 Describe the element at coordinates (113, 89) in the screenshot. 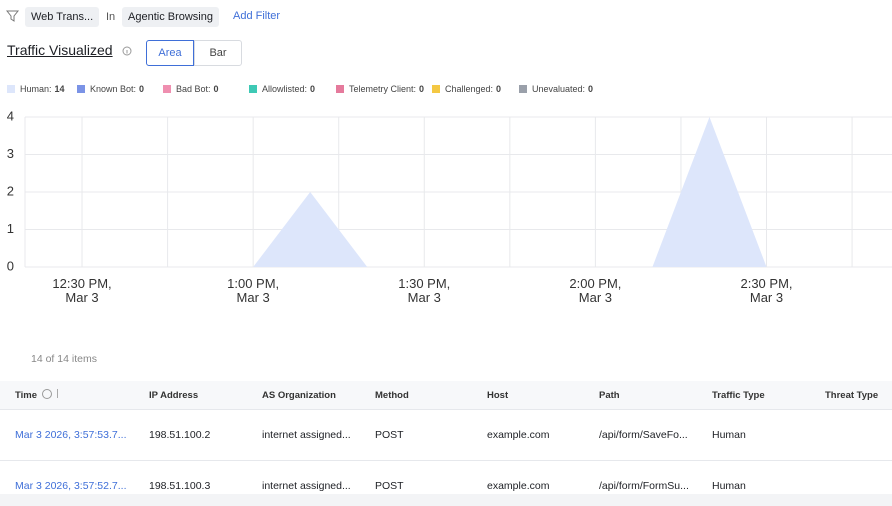

I see `legend-label: Known Bot:` at that location.